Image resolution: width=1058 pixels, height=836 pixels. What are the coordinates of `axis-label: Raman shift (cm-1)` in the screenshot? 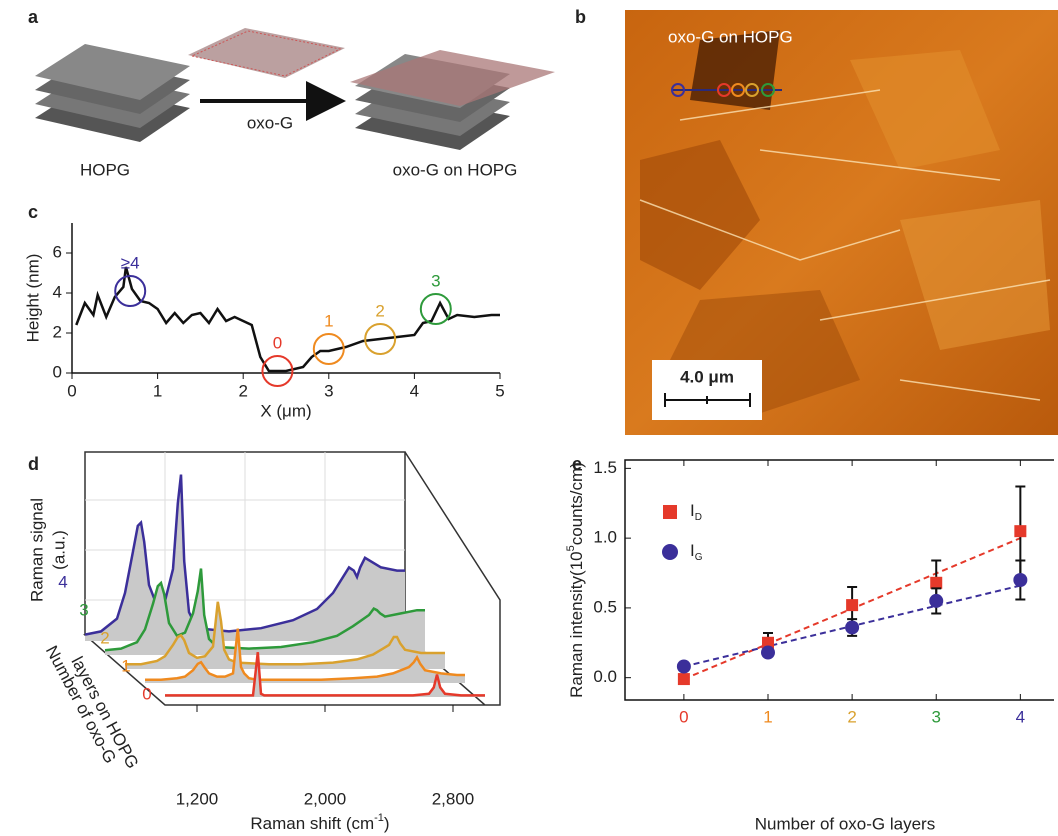 It's located at (319, 823).